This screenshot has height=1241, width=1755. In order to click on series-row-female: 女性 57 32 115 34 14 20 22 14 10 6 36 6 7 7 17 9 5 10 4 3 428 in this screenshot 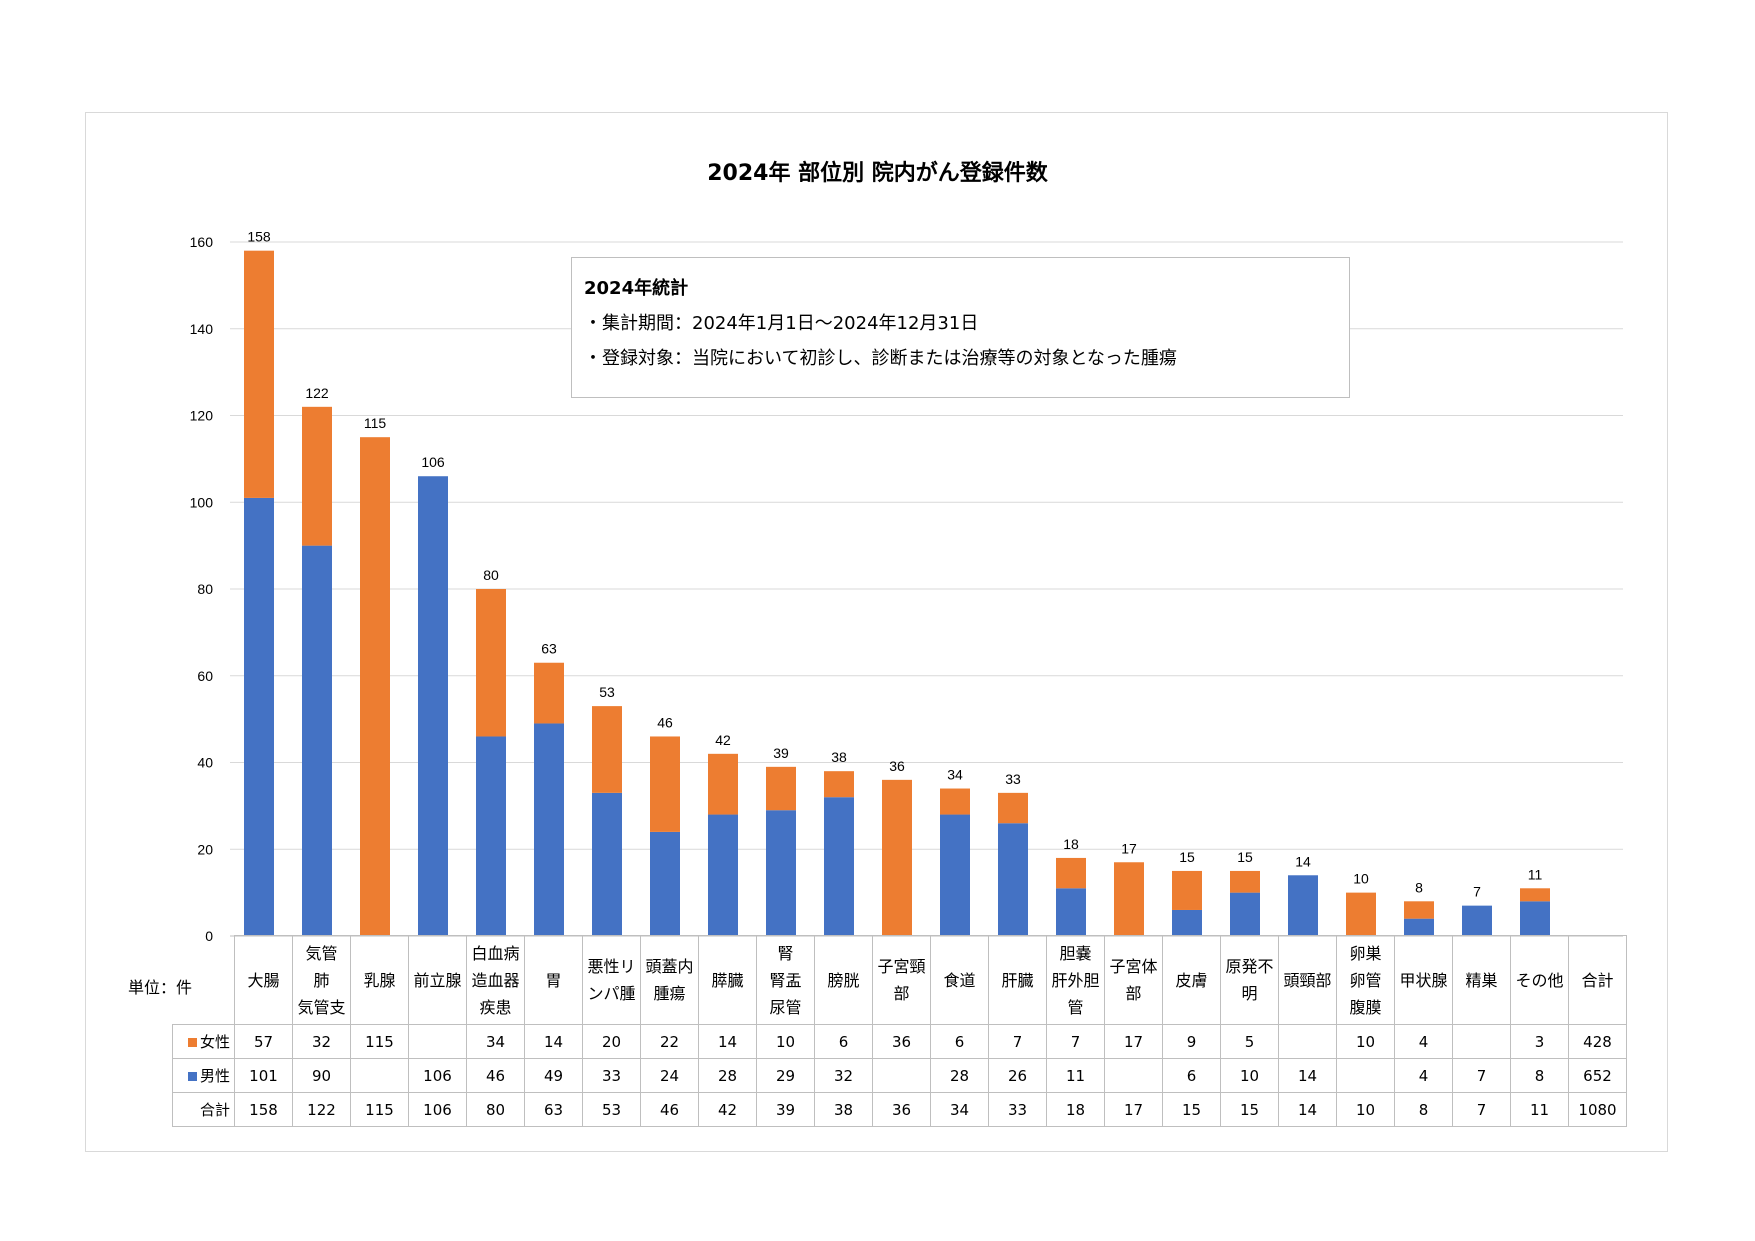, I will do `click(899, 1041)`.